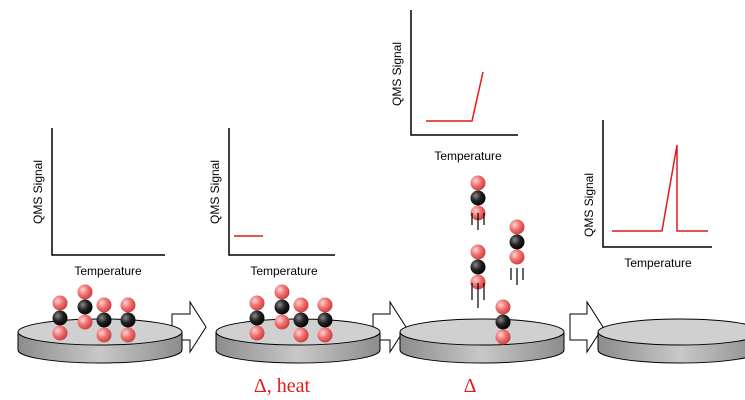 The image size is (745, 400). I want to click on trails, so click(497, 260).